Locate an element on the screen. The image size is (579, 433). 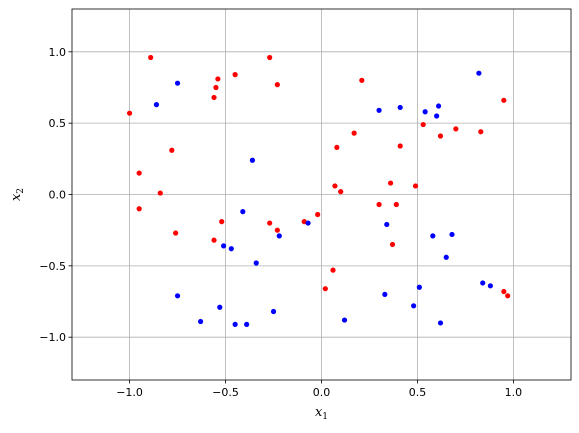
x-tick-label: −1.0 is located at coordinates (129, 392).